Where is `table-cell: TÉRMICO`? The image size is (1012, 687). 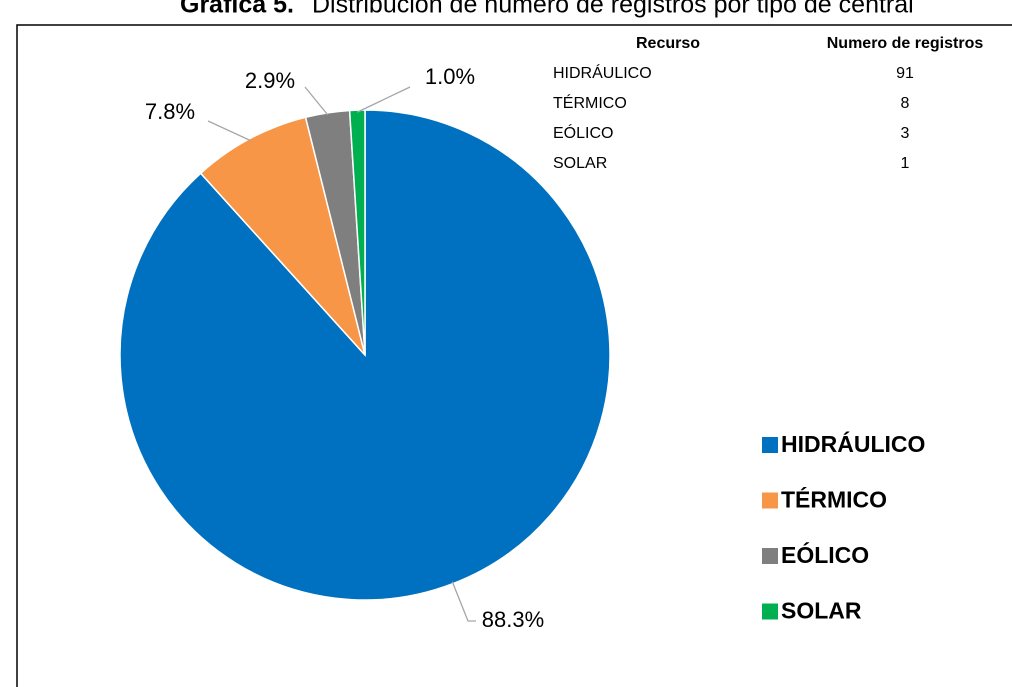 table-cell: TÉRMICO is located at coordinates (590, 102).